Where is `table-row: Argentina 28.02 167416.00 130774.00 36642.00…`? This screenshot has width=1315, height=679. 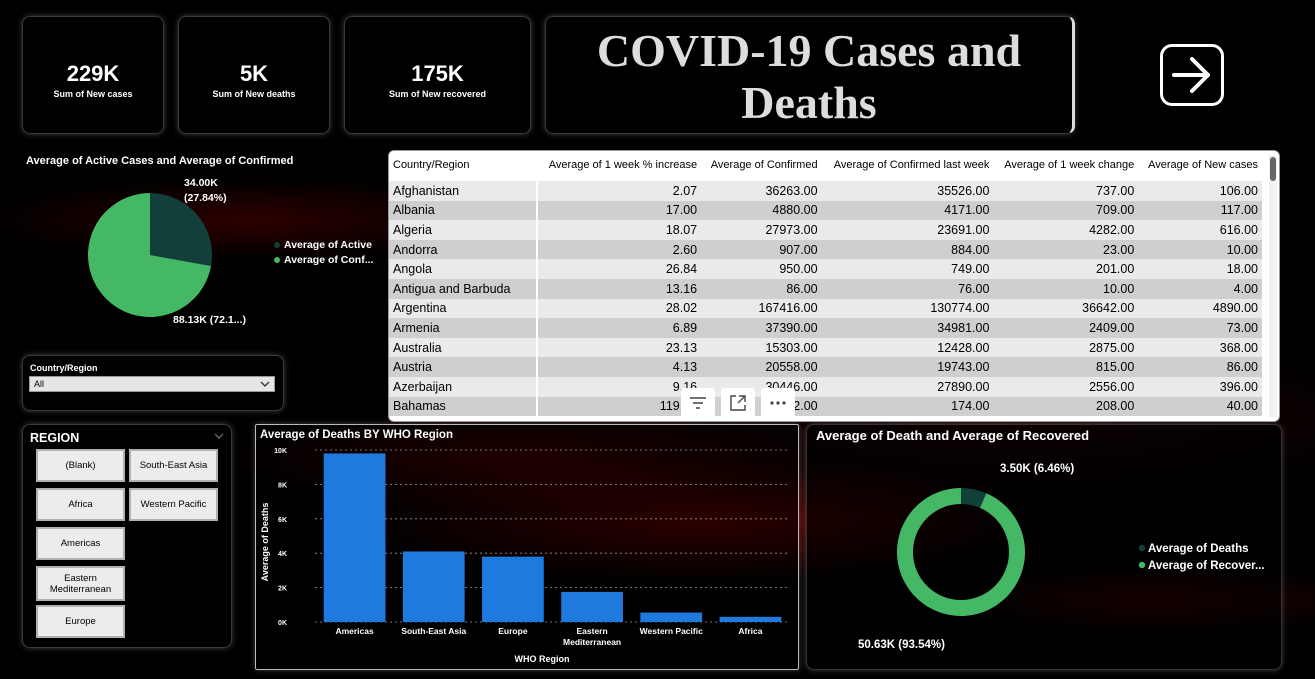
table-row: Argentina 28.02 167416.00 130774.00 36642.00… is located at coordinates (825, 308).